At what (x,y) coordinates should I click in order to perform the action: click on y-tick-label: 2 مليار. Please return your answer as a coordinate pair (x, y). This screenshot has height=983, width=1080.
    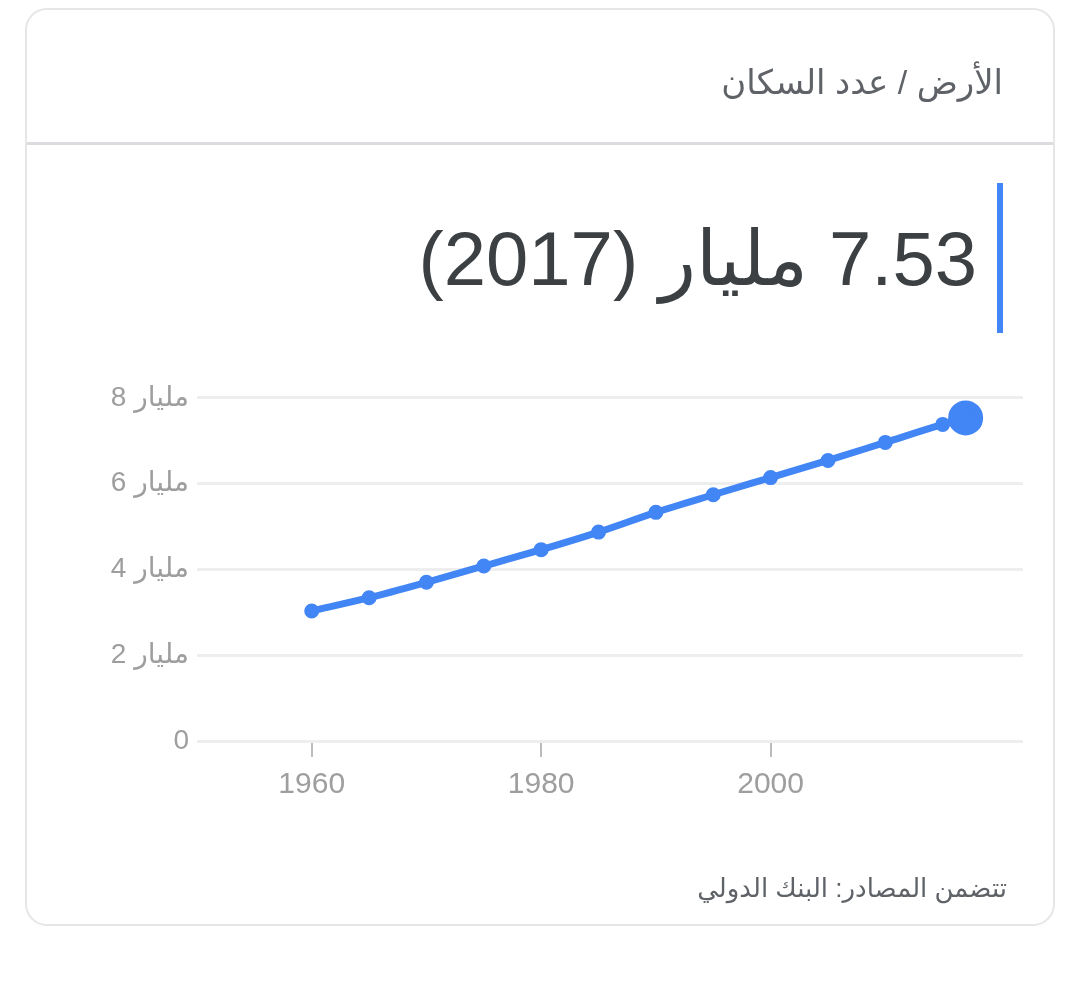
    Looking at the image, I should click on (149, 653).